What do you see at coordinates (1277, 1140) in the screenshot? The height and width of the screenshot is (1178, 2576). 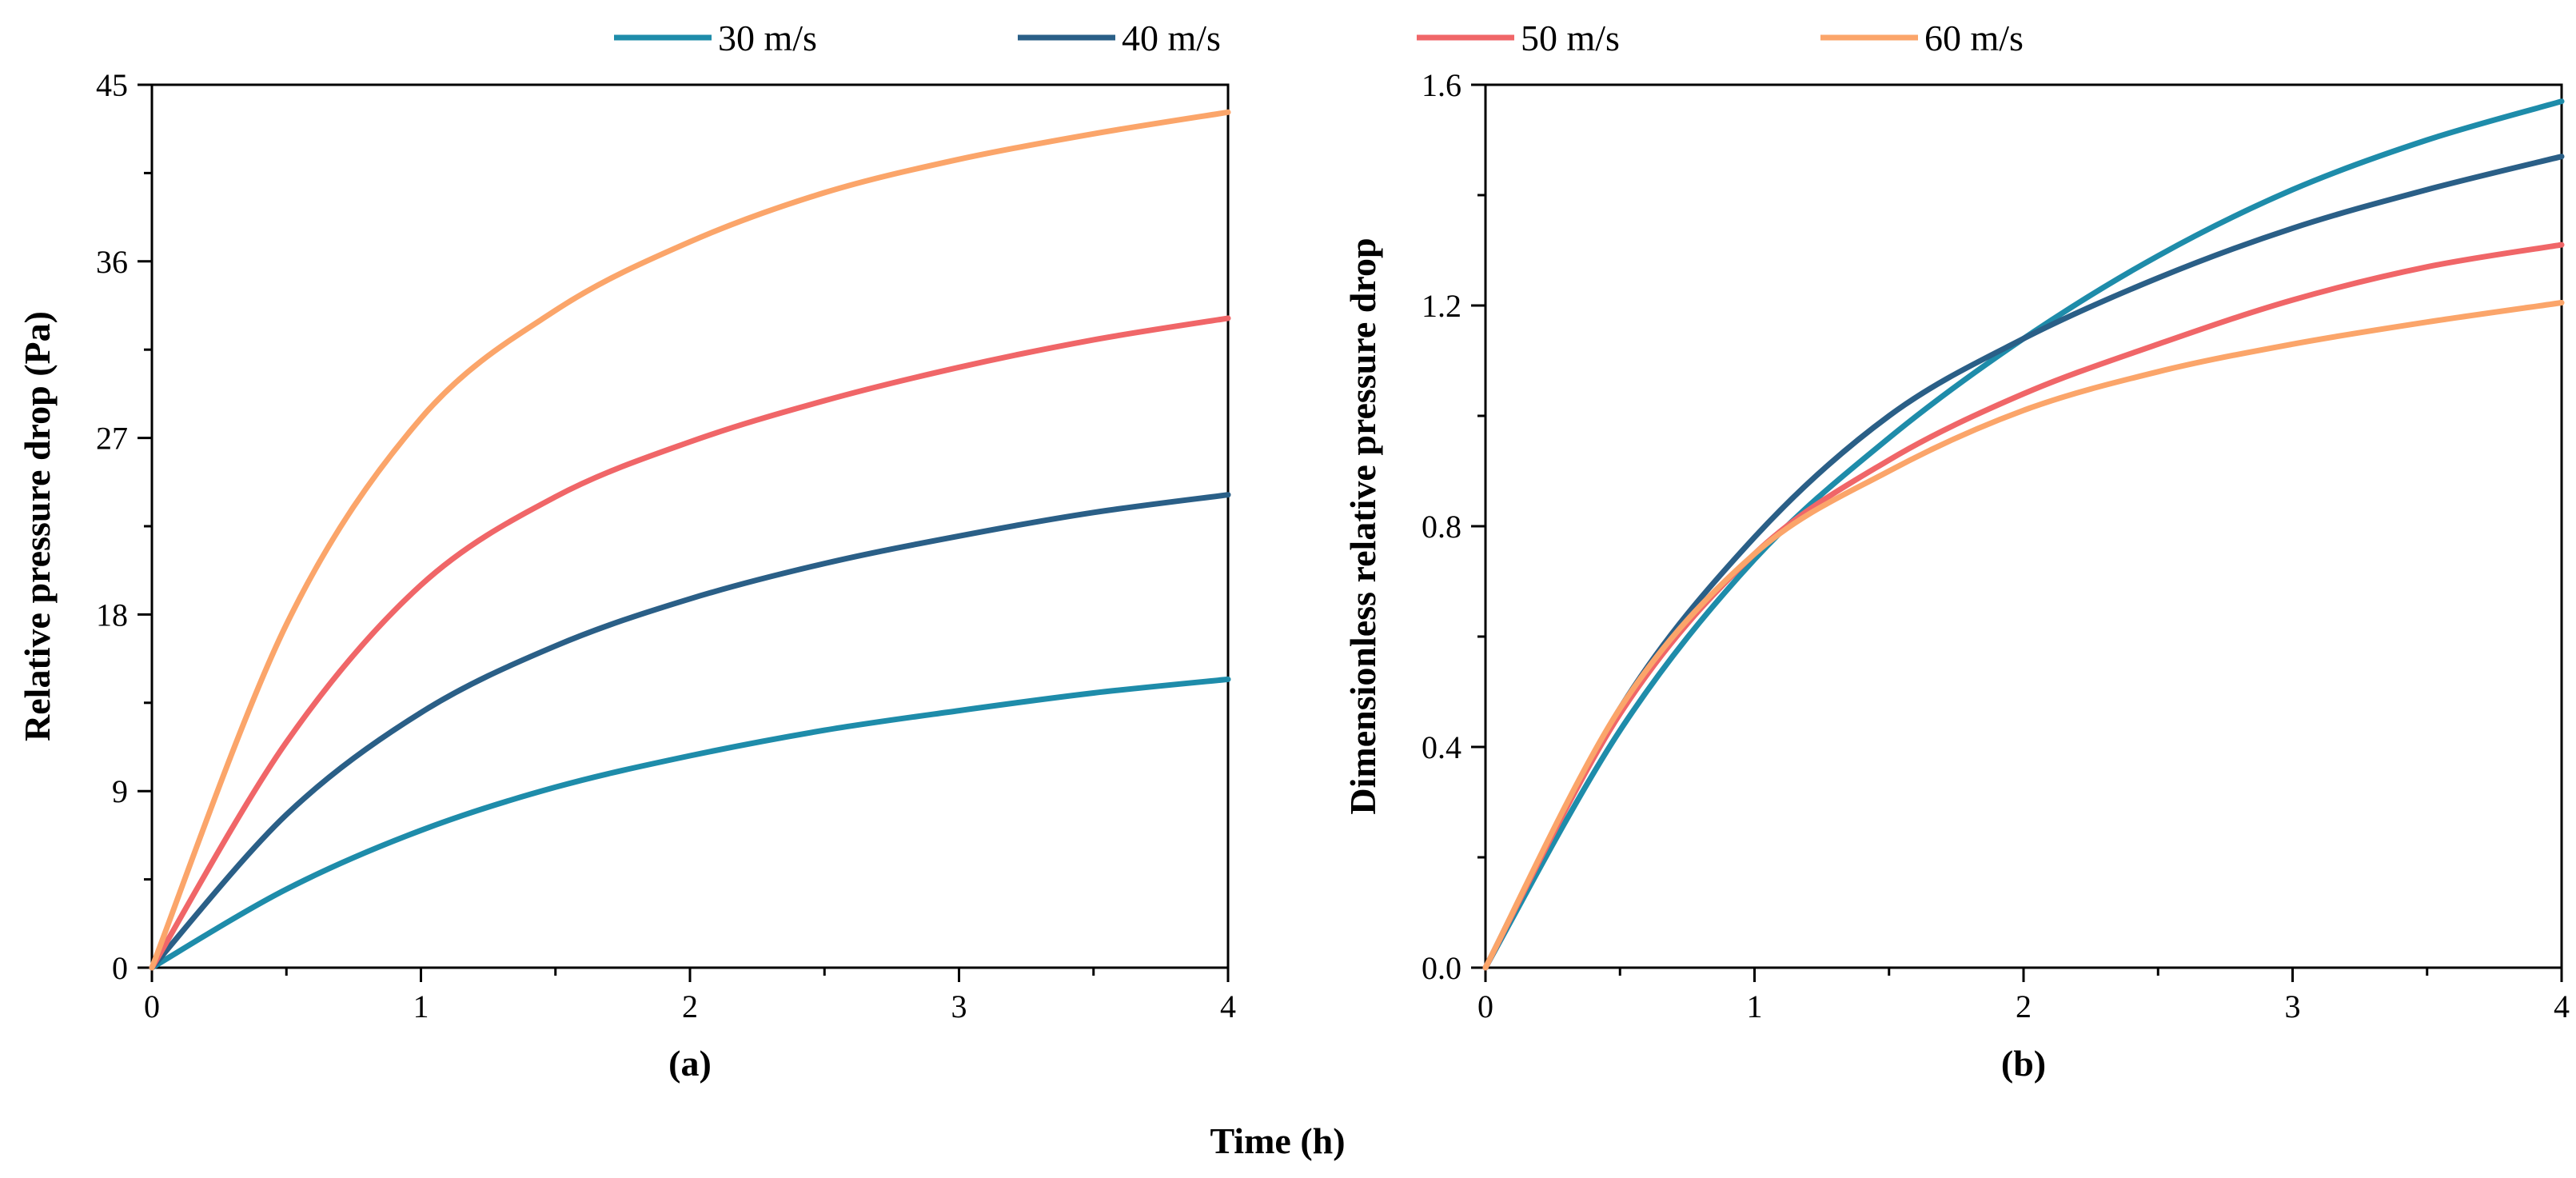 I see `x-axis-title: Time (h)` at bounding box center [1277, 1140].